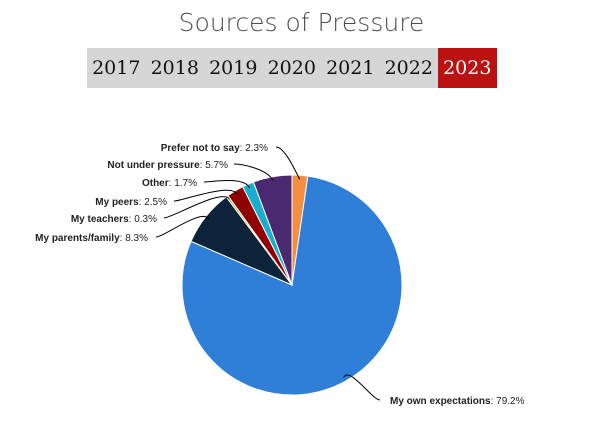 The height and width of the screenshot is (430, 603). What do you see at coordinates (301, 22) in the screenshot?
I see `page-title: Sources of Pressure` at bounding box center [301, 22].